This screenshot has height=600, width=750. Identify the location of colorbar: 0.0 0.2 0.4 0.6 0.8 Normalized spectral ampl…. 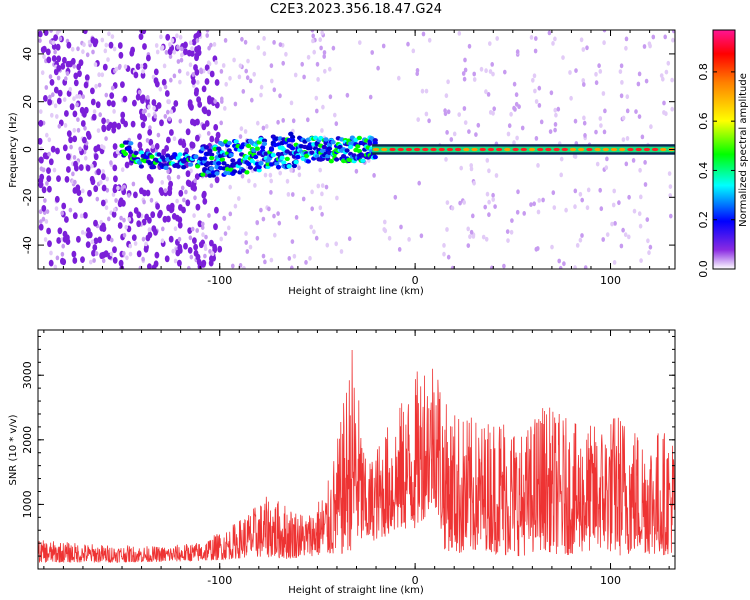
(723, 153).